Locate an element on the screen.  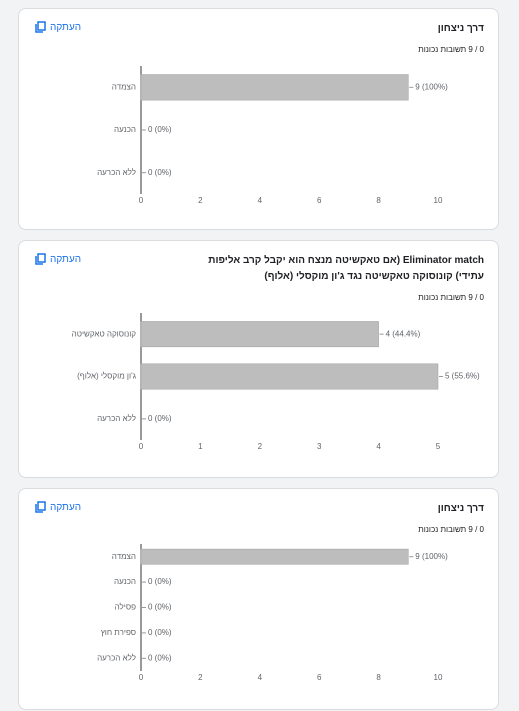
category-label: ג'ון מוקסלי (אלוף) is located at coordinates (106, 376).